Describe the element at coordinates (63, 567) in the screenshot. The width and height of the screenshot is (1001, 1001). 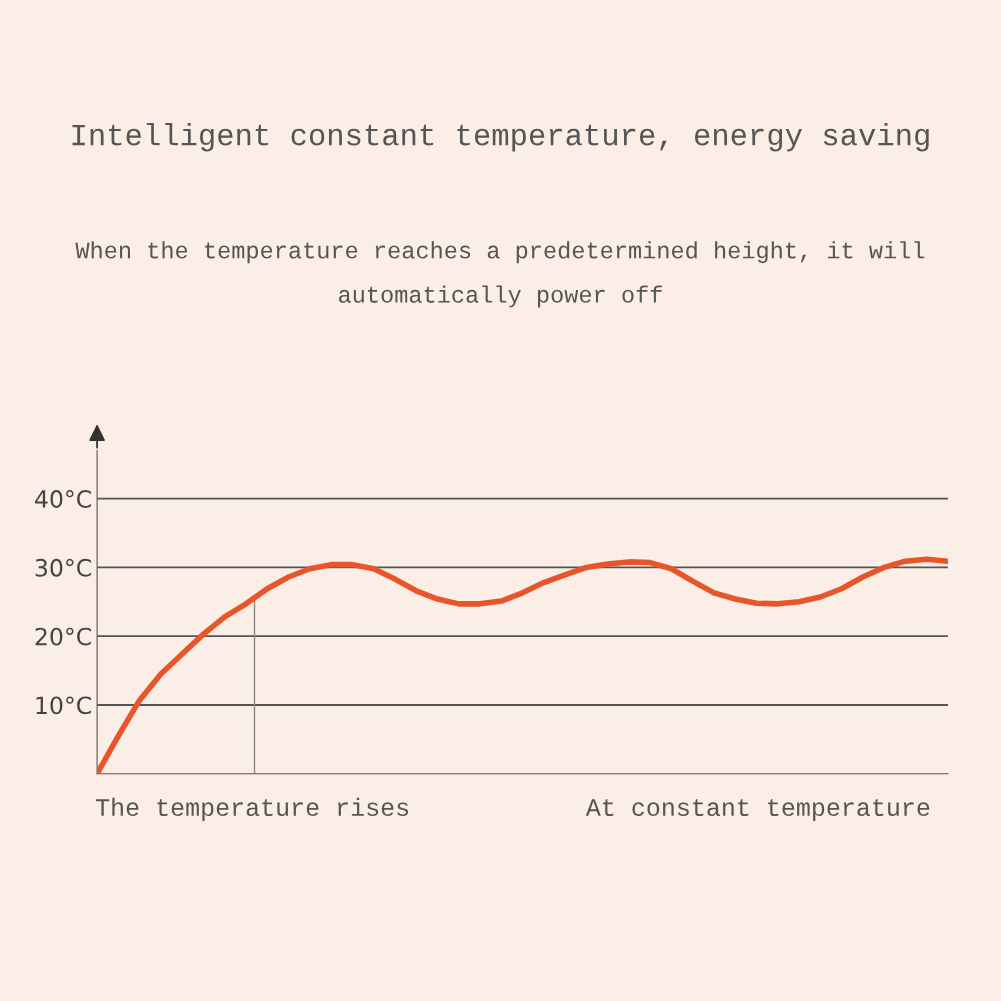
I see `y-tick-label: 30°C` at that location.